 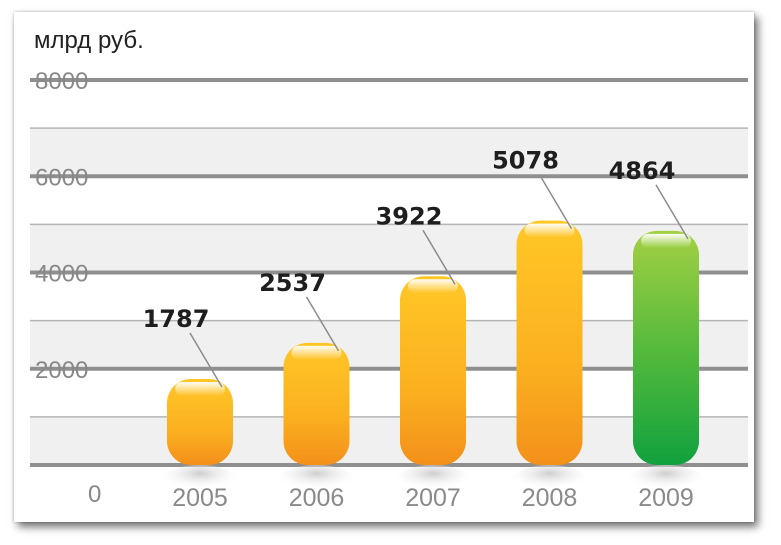 What do you see at coordinates (525, 161) in the screenshot?
I see `data-label: 5078` at bounding box center [525, 161].